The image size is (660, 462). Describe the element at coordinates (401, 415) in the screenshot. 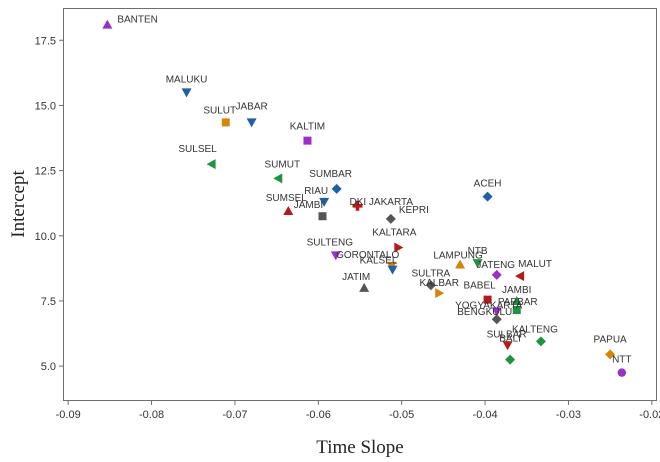

I see `x-tick-label: -0.05` at that location.